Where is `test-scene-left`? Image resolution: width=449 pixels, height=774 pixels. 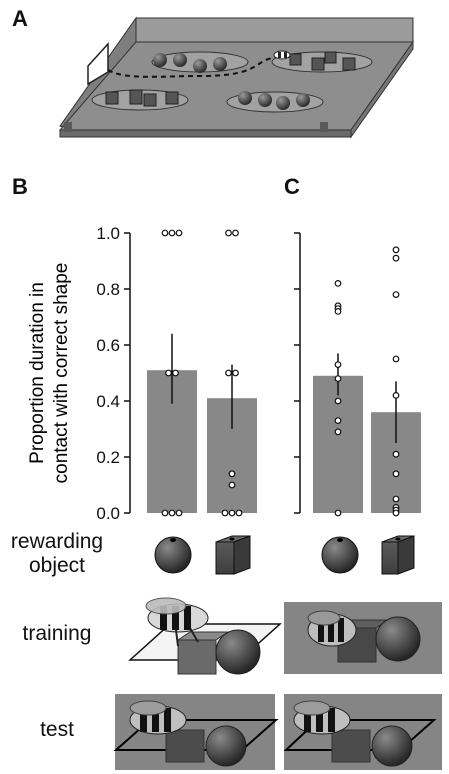 test-scene-left is located at coordinates (196, 732).